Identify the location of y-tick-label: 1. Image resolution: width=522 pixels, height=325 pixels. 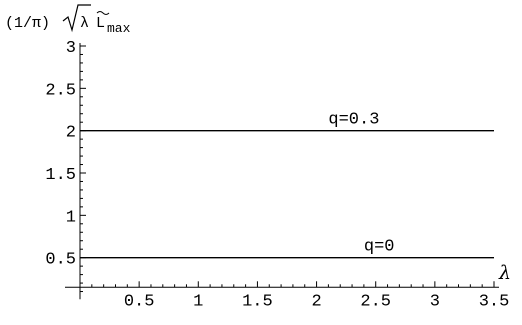
(71, 217).